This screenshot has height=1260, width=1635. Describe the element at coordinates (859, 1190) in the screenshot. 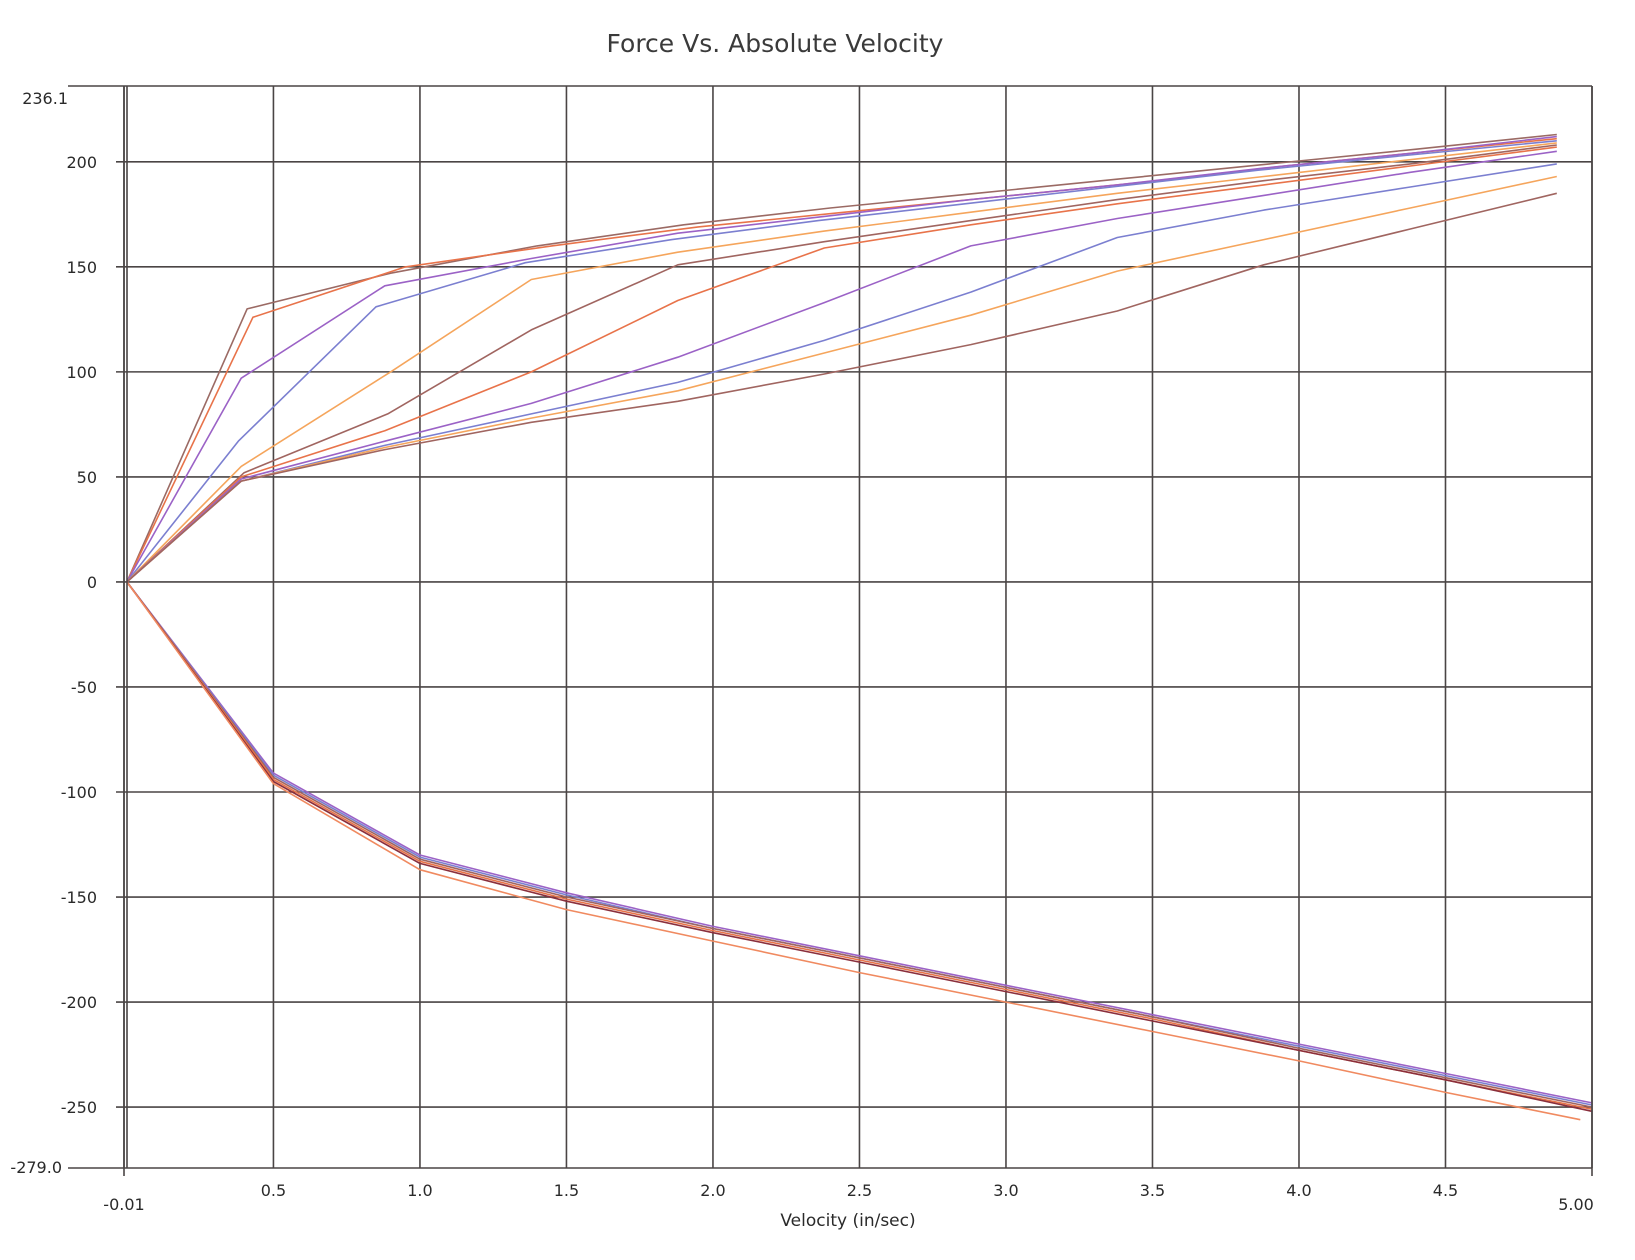

I see `x-tick-label: 2.5` at that location.